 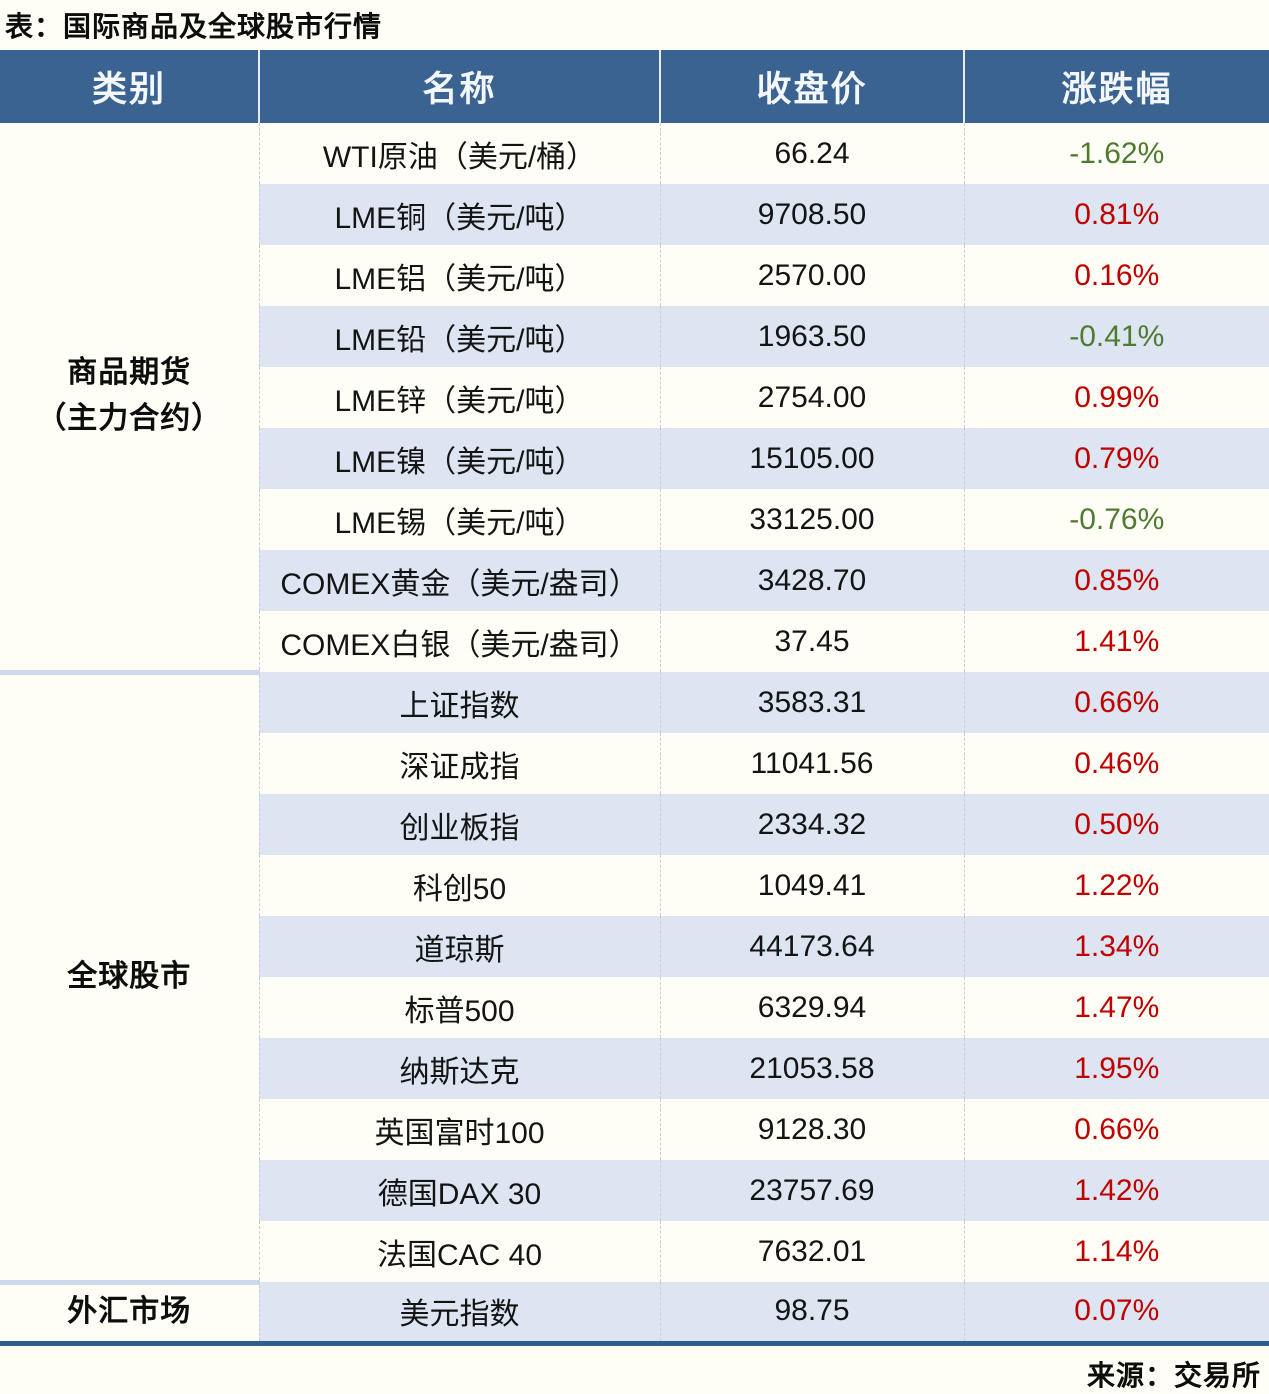 What do you see at coordinates (811, 86) in the screenshot?
I see `col-header-close: 收盘价` at bounding box center [811, 86].